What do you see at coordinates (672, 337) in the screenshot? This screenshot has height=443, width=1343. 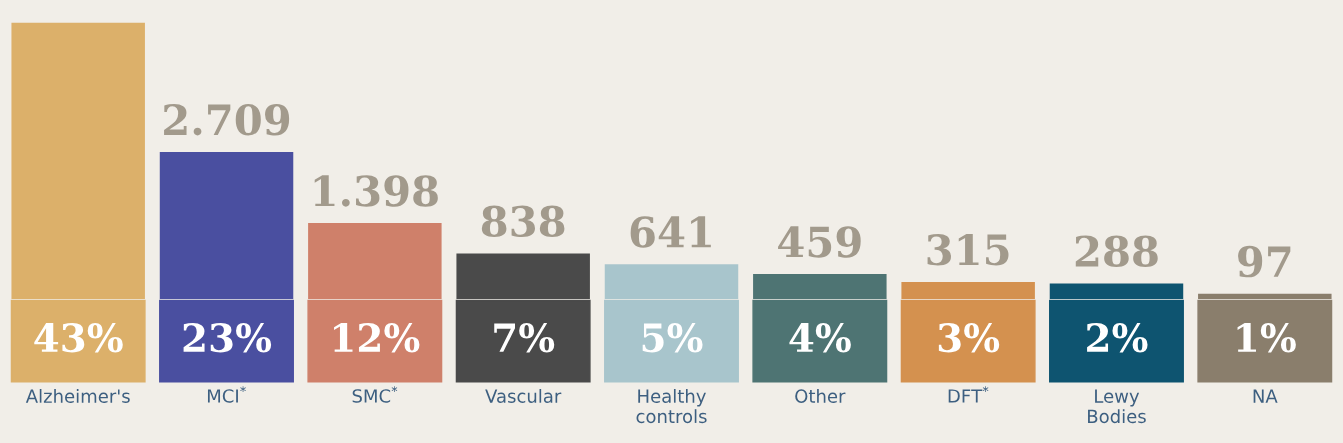 I see `text: 5%` at bounding box center [672, 337].